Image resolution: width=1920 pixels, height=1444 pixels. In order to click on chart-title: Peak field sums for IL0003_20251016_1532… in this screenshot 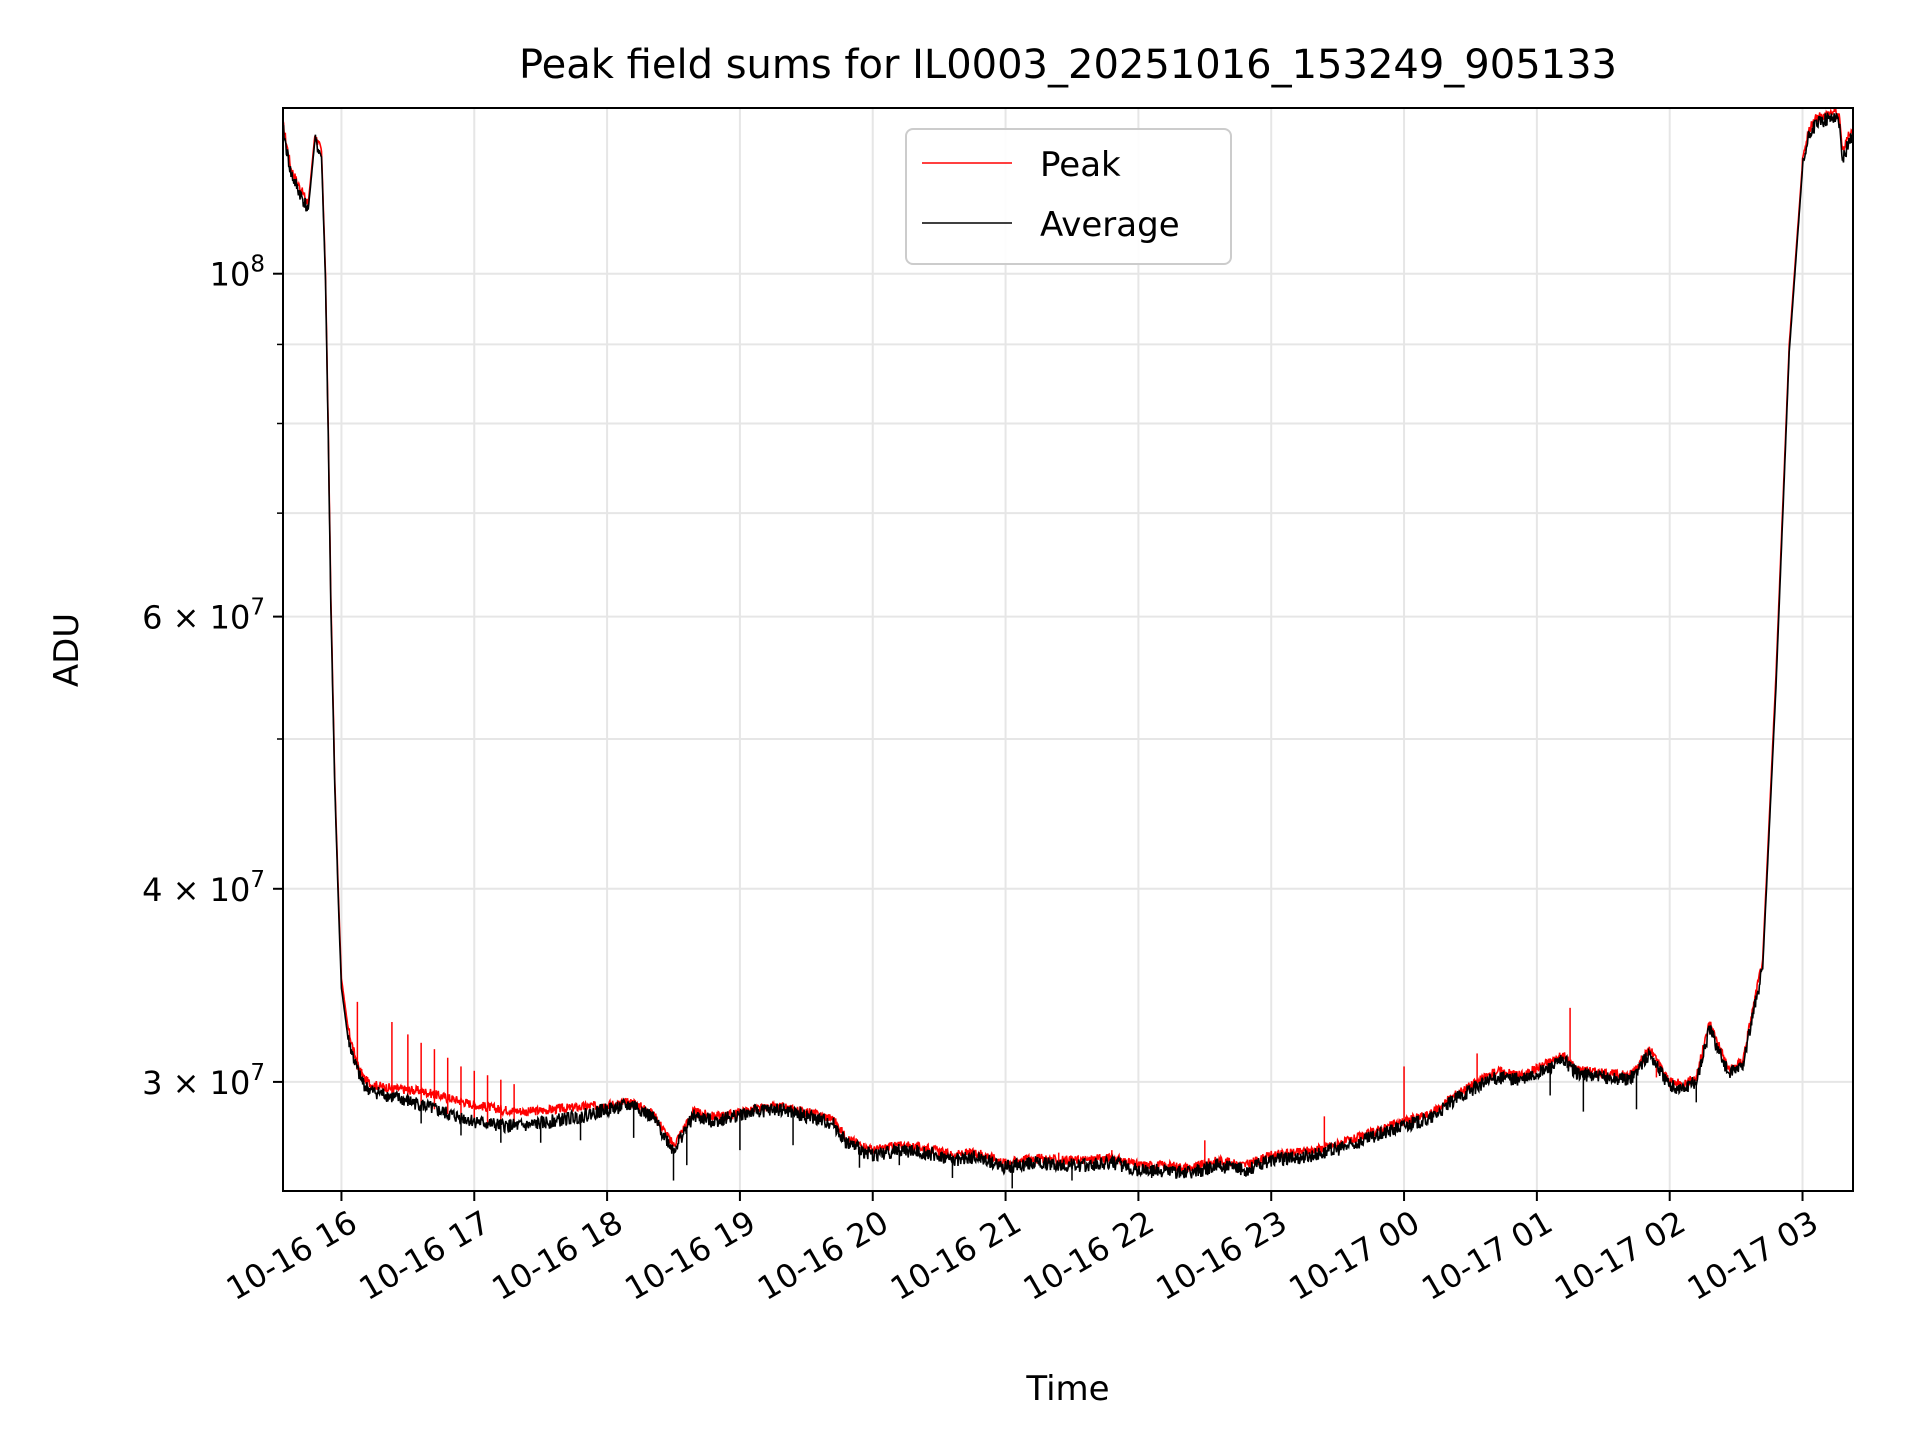, I will do `click(1068, 65)`.